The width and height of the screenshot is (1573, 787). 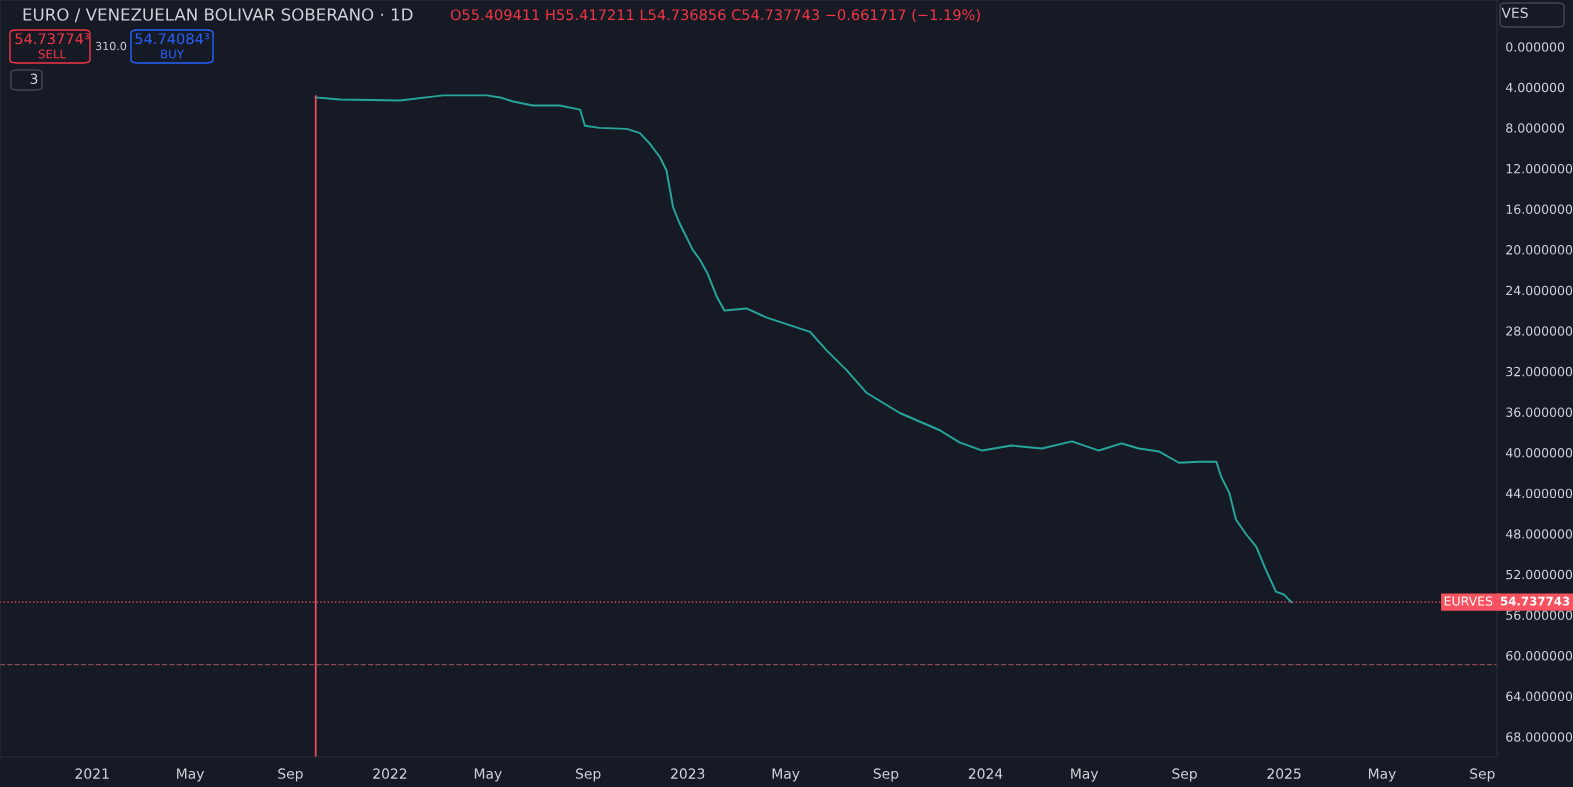 I want to click on annotation: BUY, so click(x=172, y=54).